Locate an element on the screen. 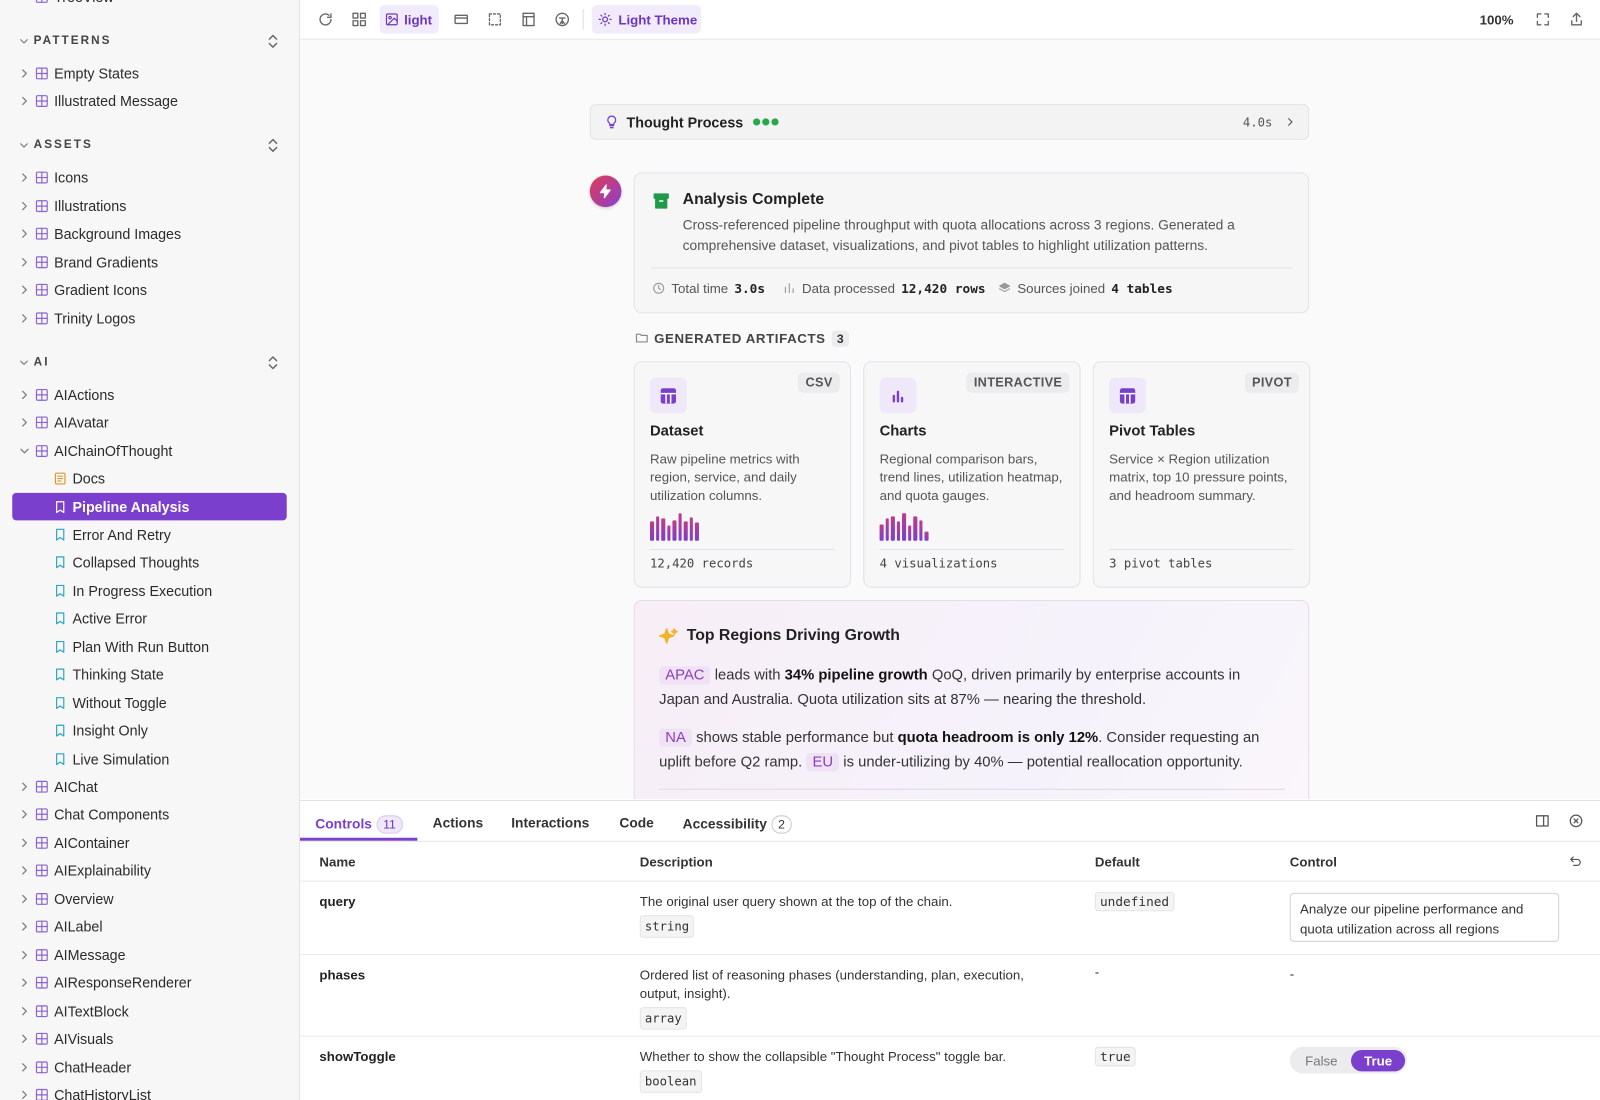 The height and width of the screenshot is (1100, 1600). section-chevron-svg is located at coordinates (24, 41).